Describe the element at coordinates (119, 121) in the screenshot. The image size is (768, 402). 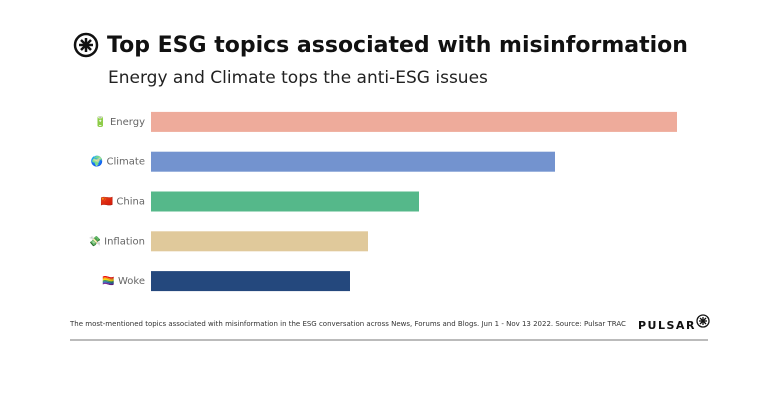
I see `y-tick-label: 🔋 Energy` at that location.